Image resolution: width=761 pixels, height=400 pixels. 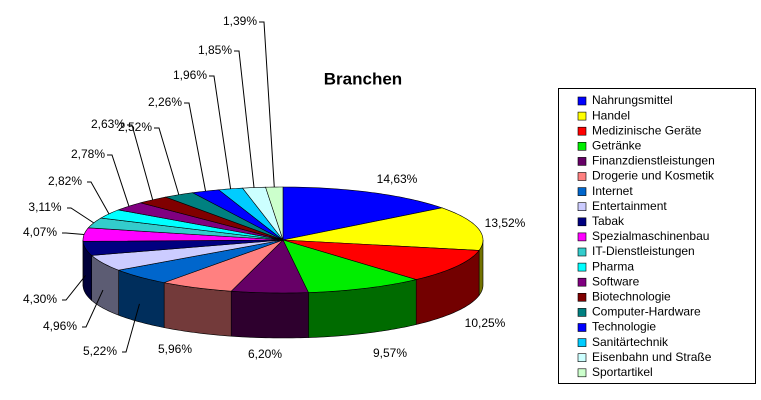 What do you see at coordinates (643, 251) in the screenshot?
I see `legend-label: IT-Dienstleistungen` at bounding box center [643, 251].